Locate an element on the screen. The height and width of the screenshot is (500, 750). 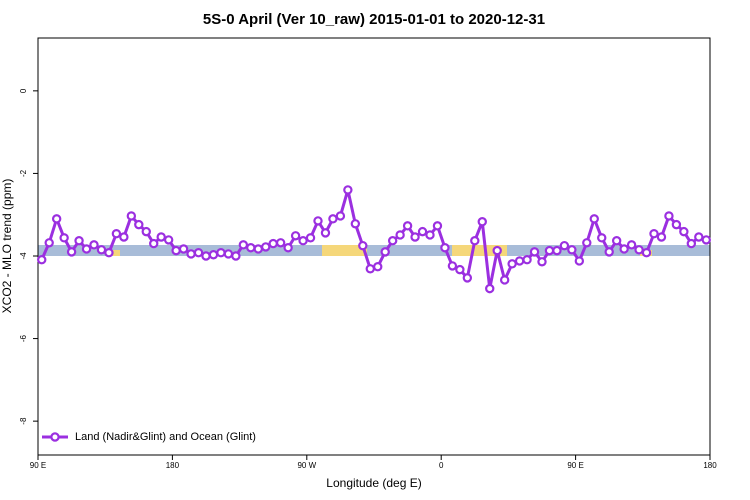
x-axis-label: Longitude (deg E) is located at coordinates (373, 483).